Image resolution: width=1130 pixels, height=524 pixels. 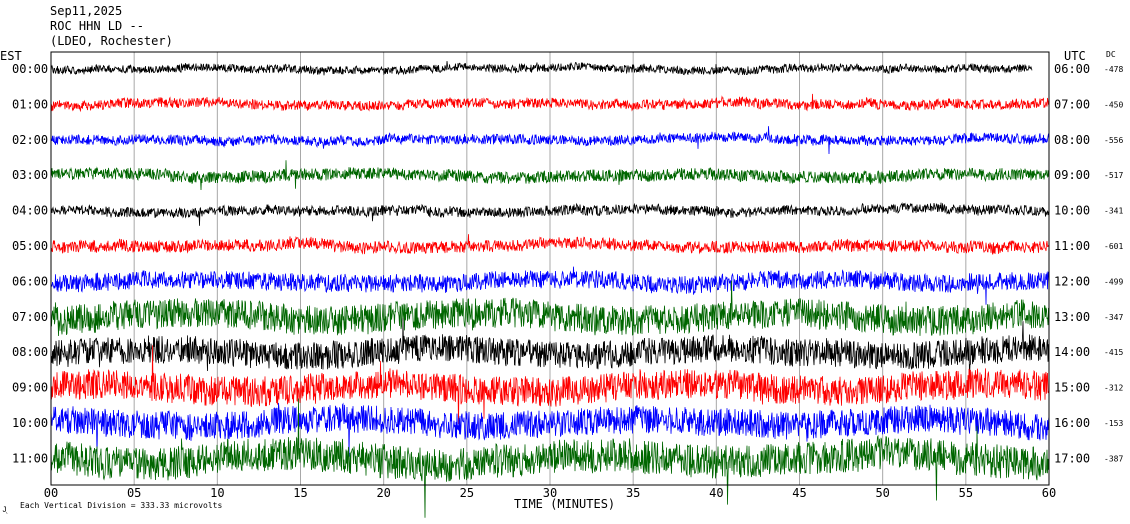 What do you see at coordinates (1072, 423) in the screenshot?
I see `utc-label-1600: 16:00` at bounding box center [1072, 423].